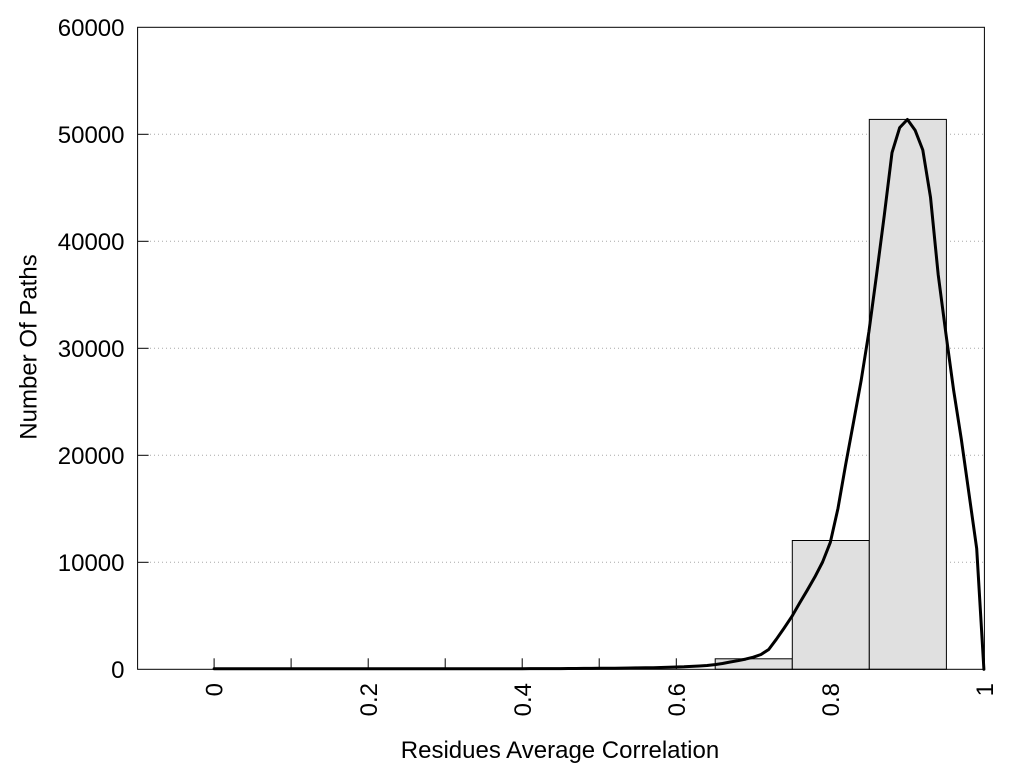  What do you see at coordinates (369, 699) in the screenshot?
I see `svg-text: 0.2` at bounding box center [369, 699].